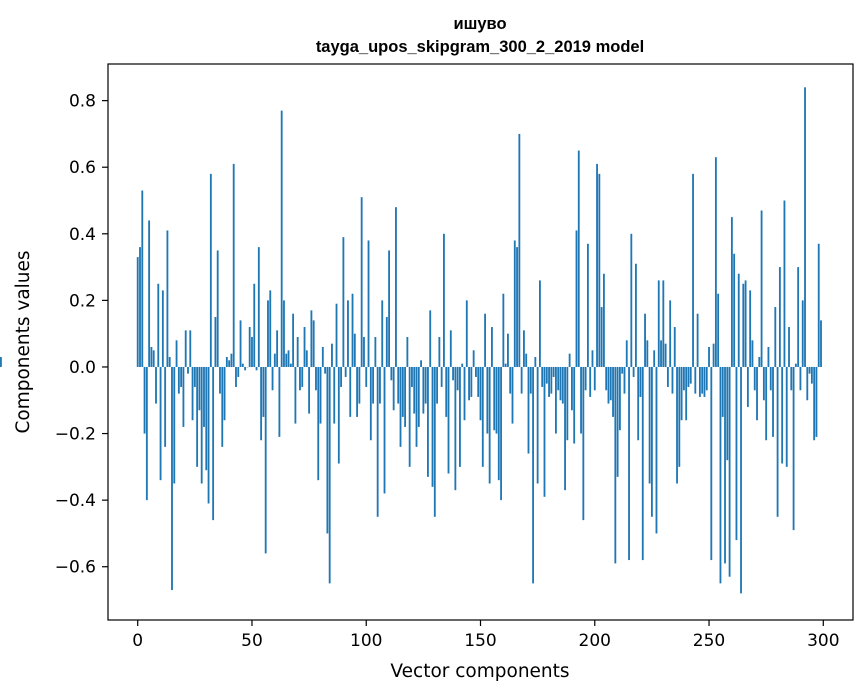 This screenshot has height=696, width=867. What do you see at coordinates (252, 641) in the screenshot?
I see `x-tick-label: 50` at bounding box center [252, 641].